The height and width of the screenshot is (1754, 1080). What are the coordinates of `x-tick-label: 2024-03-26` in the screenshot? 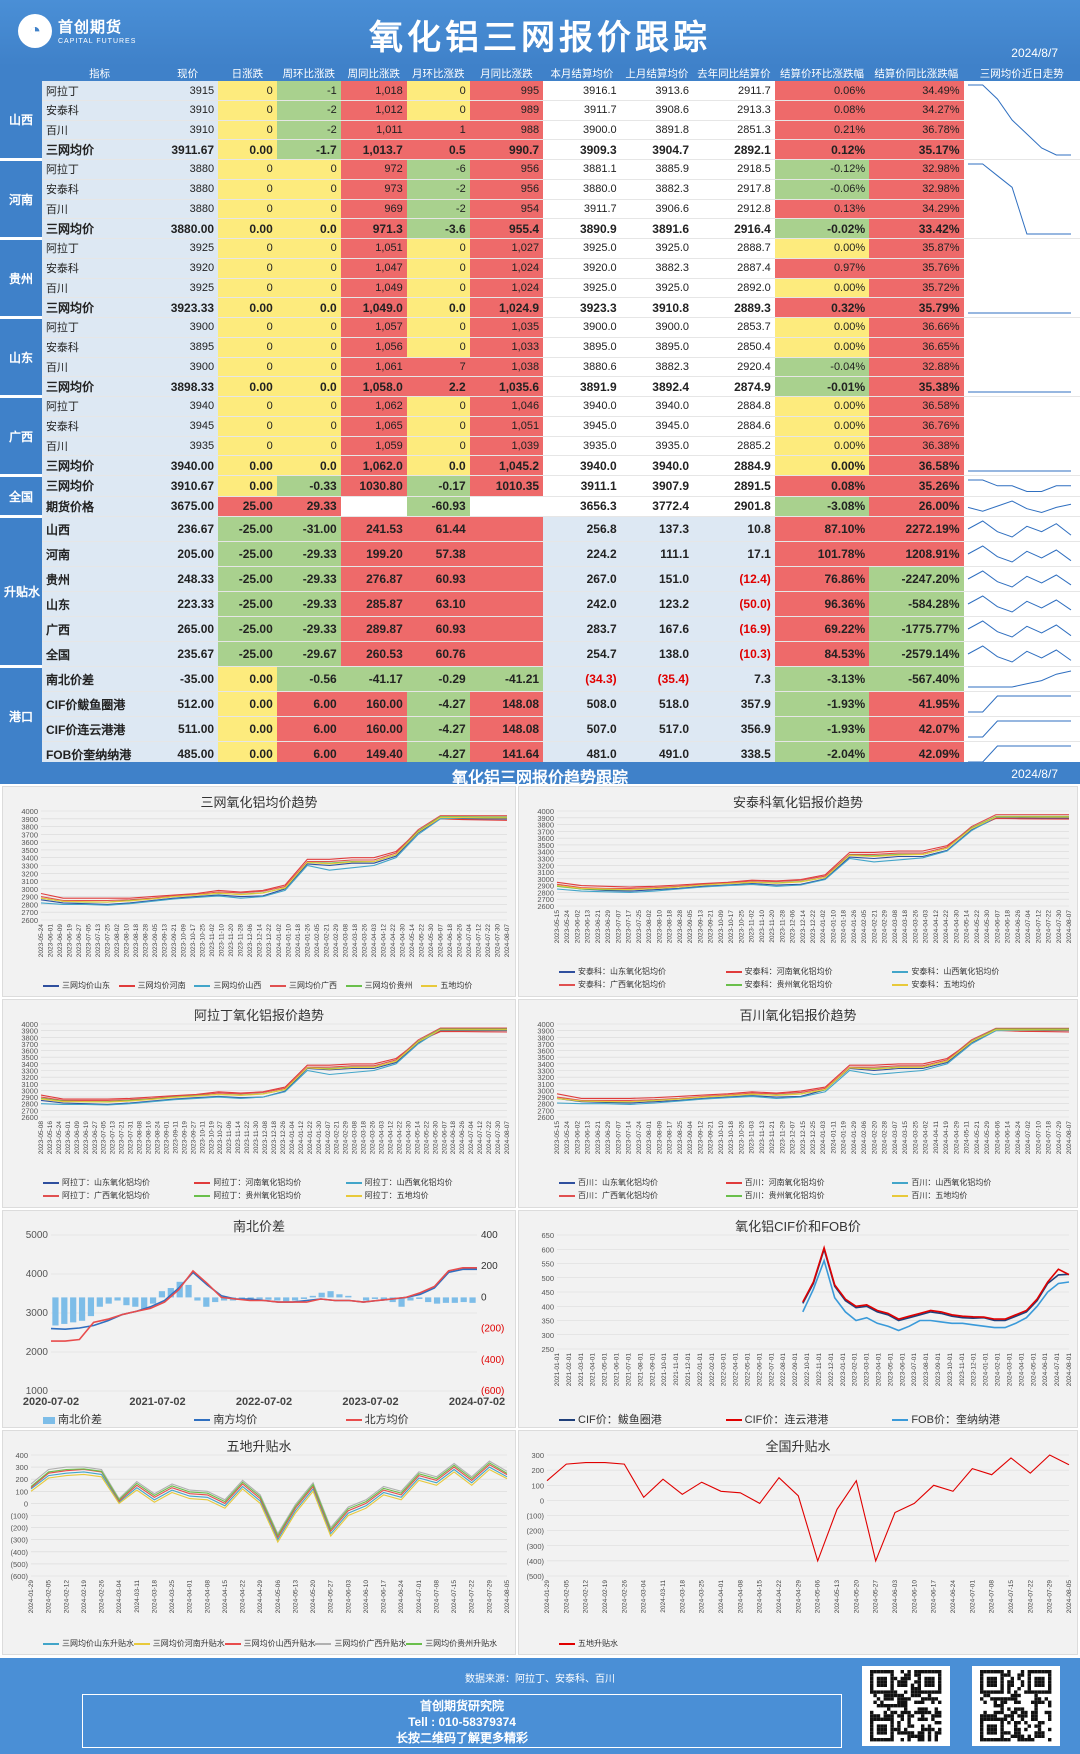 It's located at (364, 941).